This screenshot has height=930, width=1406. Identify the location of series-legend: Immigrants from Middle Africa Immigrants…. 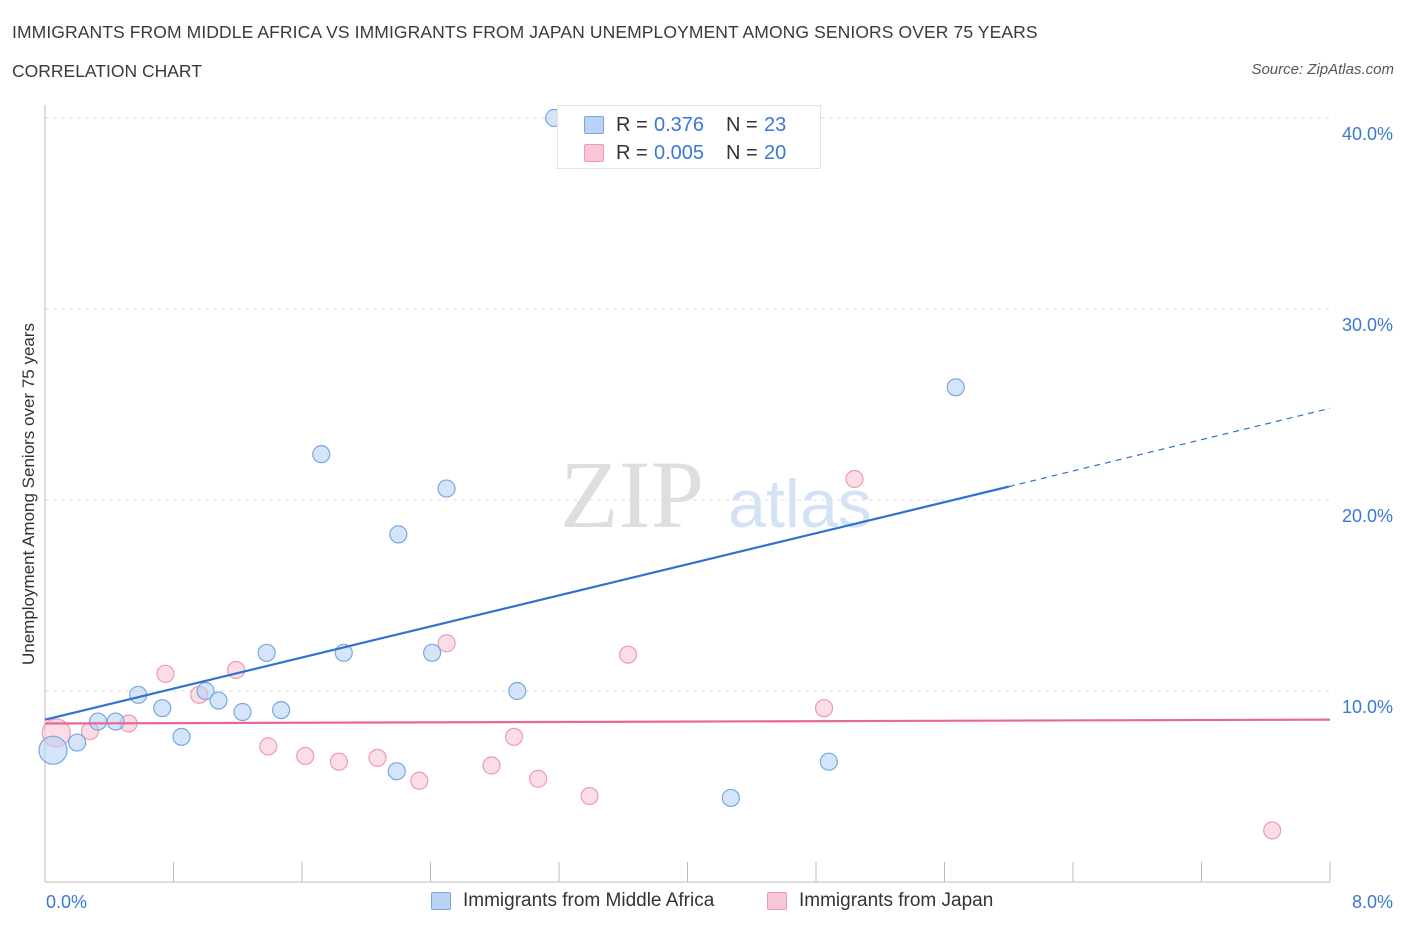
(703, 902).